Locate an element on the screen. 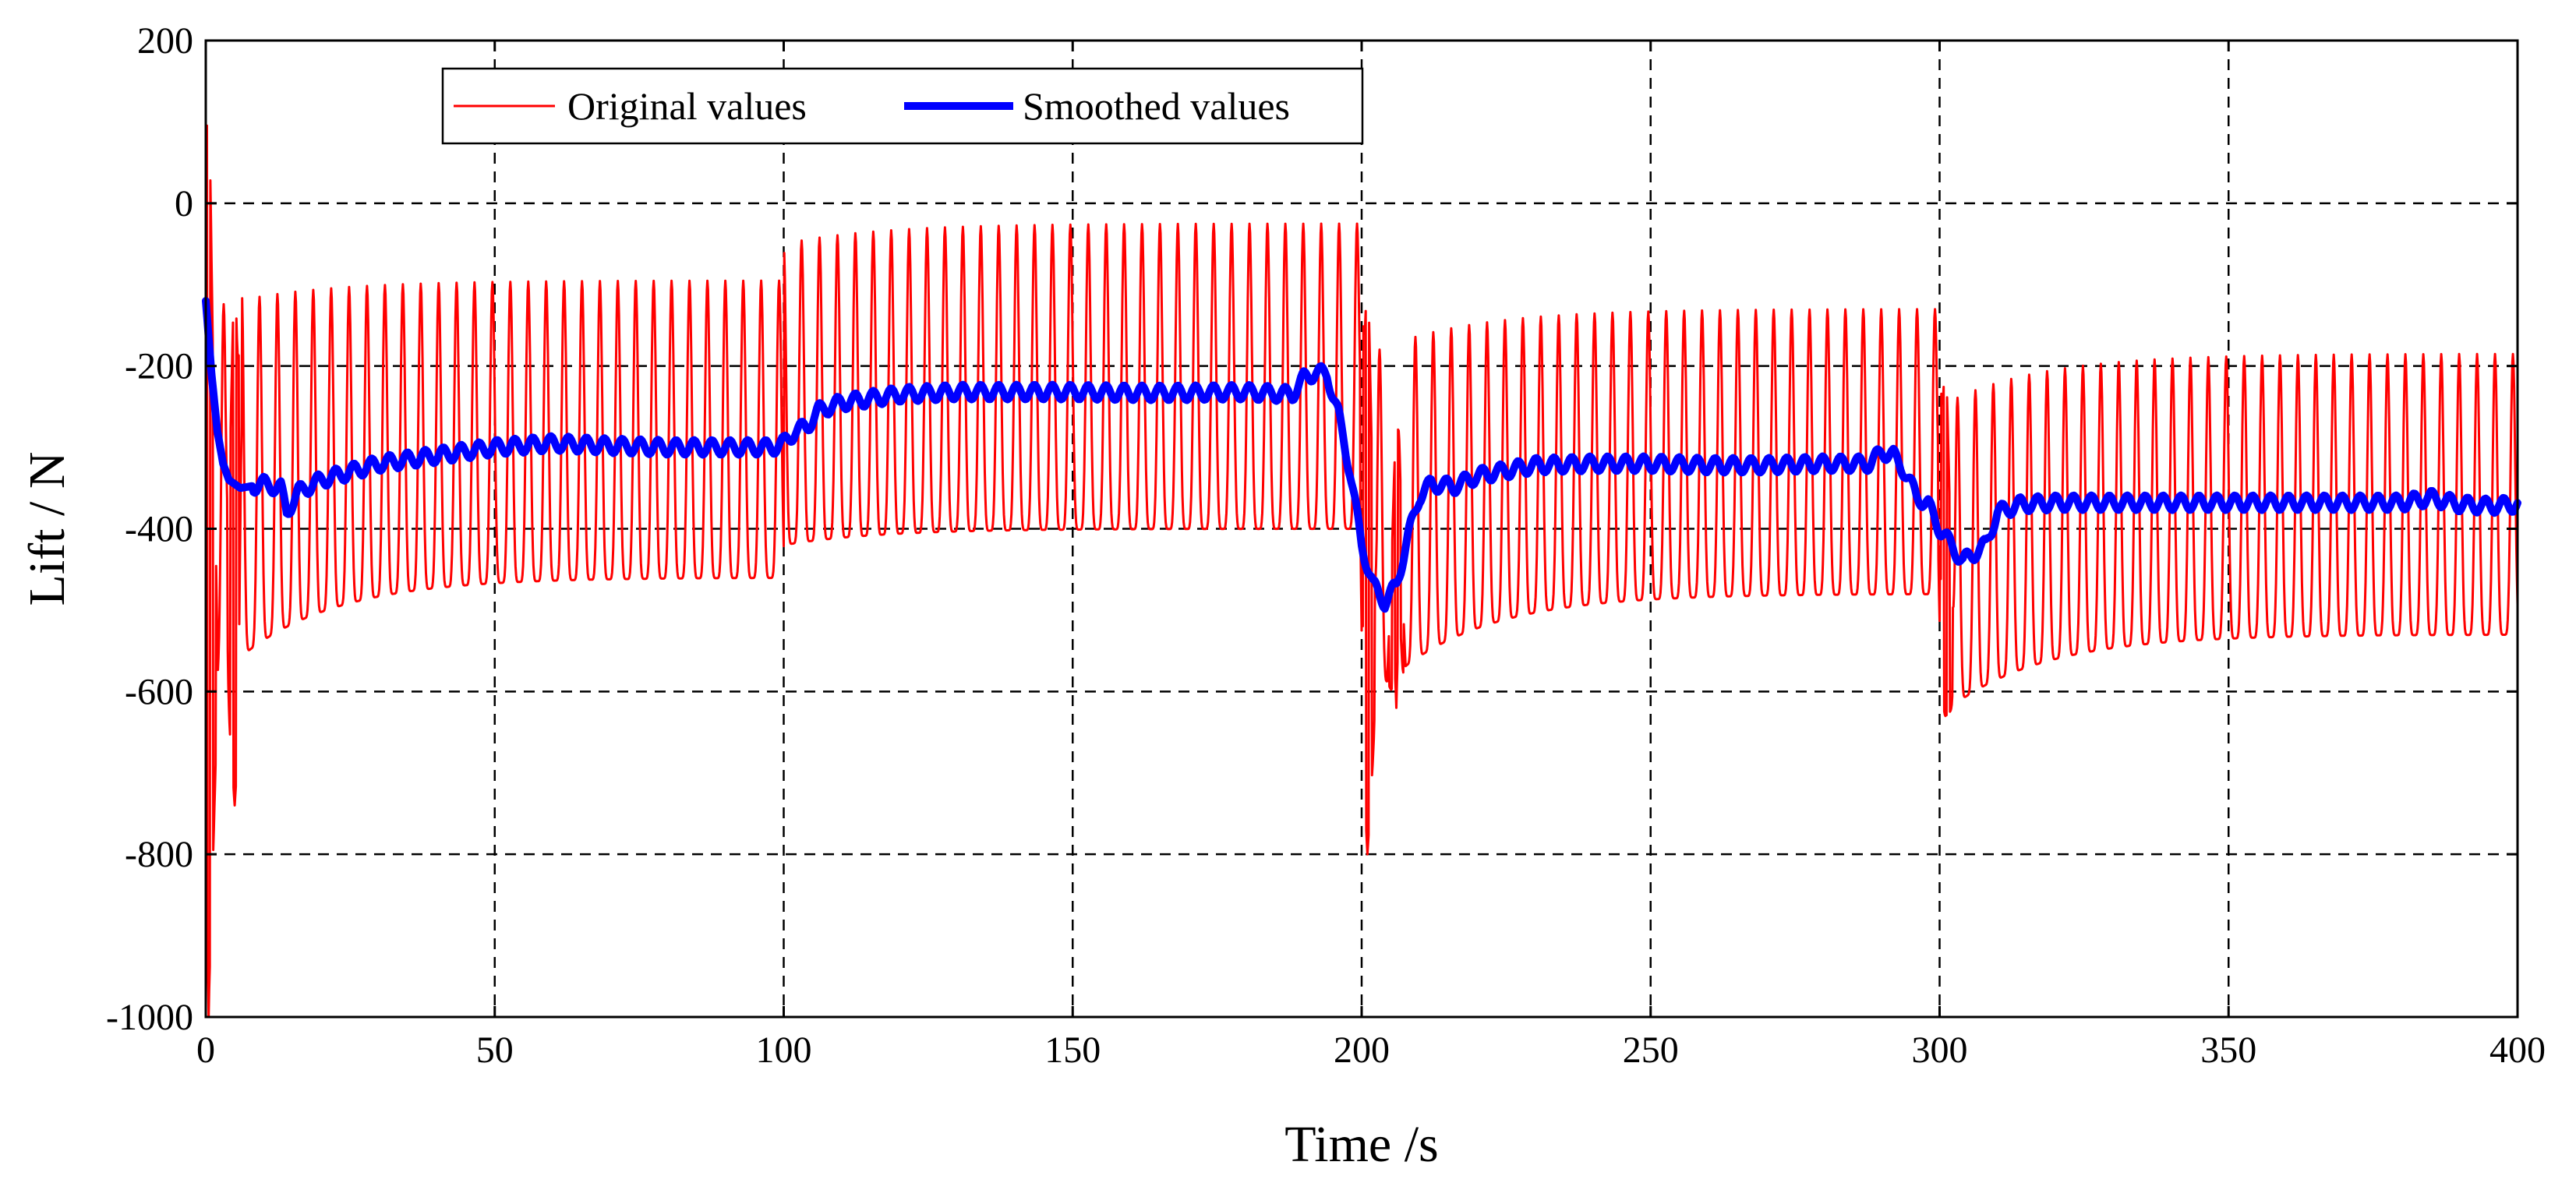  x-tick-label: 150 is located at coordinates (1072, 1050).